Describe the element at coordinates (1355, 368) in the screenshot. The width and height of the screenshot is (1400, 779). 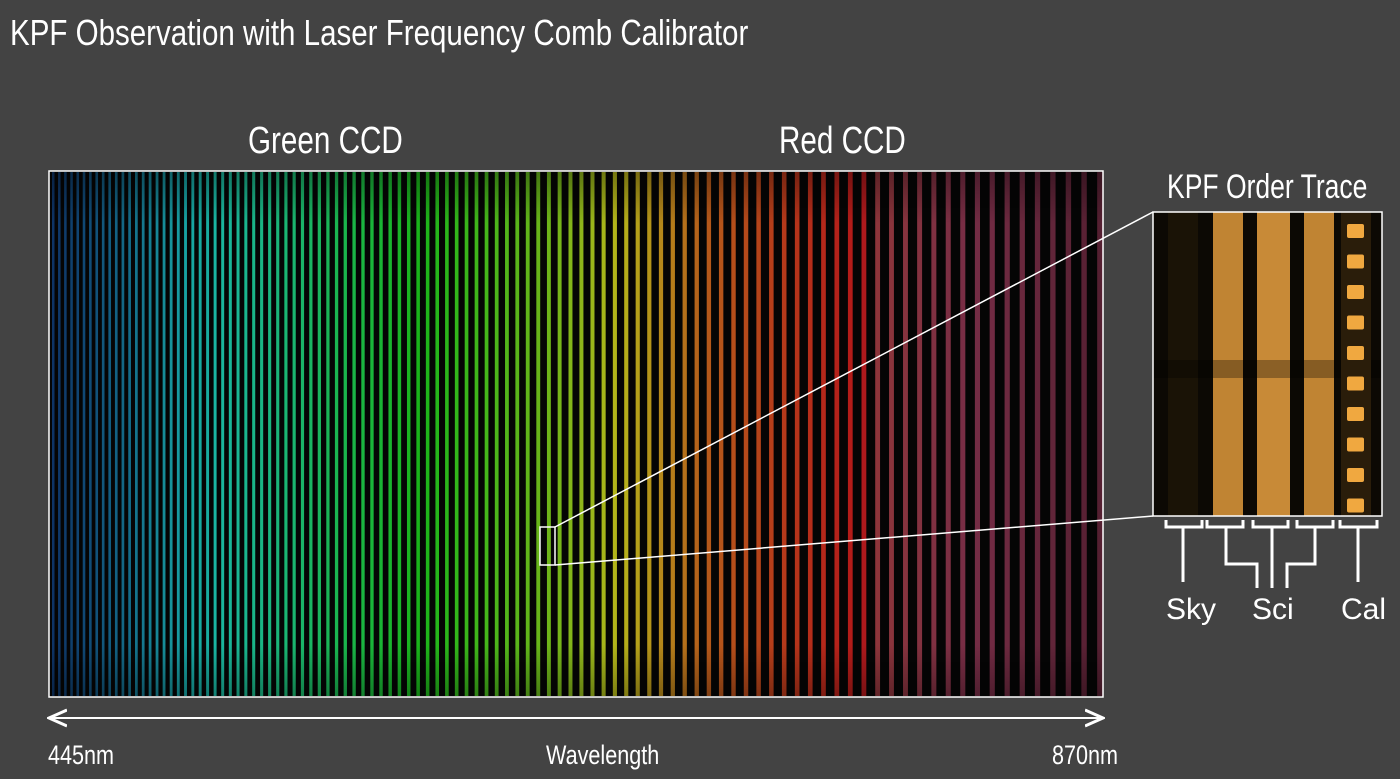
I see `cal-comb-spots` at that location.